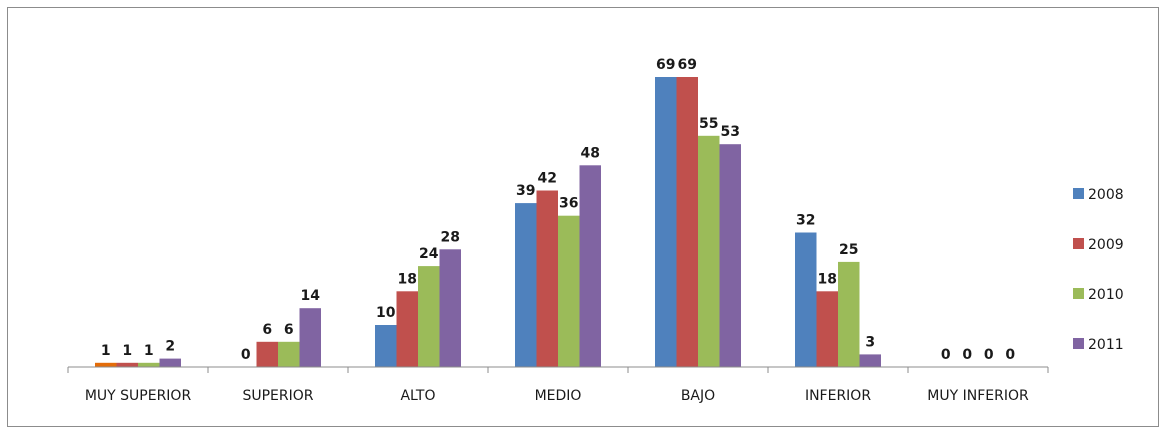 The image size is (1167, 434). What do you see at coordinates (407, 279) in the screenshot?
I see `data-label-2009-alto: 18` at bounding box center [407, 279].